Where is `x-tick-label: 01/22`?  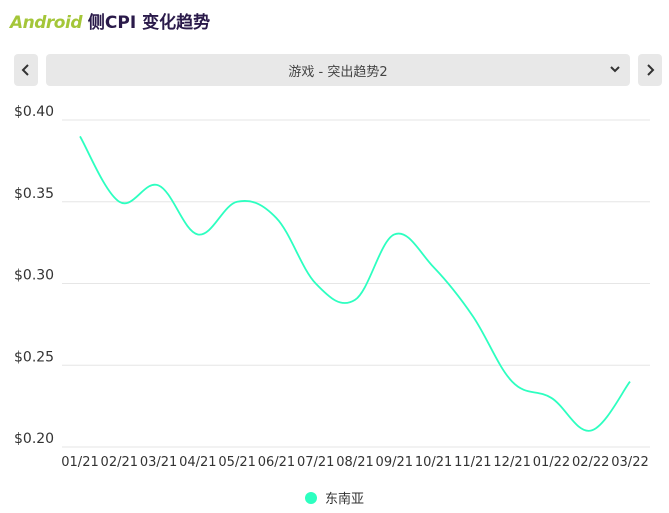
x-tick-label: 01/22 is located at coordinates (551, 462).